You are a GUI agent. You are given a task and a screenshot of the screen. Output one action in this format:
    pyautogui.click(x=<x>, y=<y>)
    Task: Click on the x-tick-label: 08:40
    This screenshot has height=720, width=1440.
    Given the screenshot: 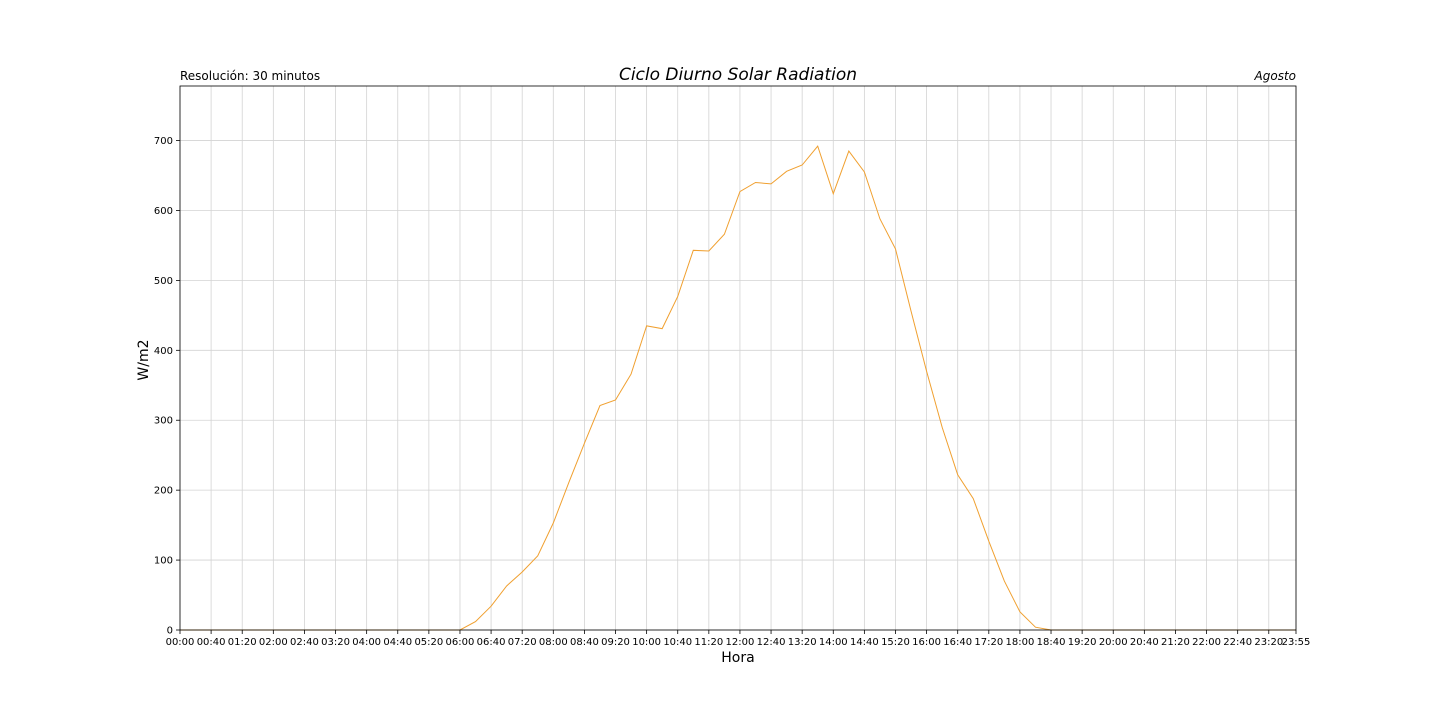 What is the action you would take?
    pyautogui.click(x=584, y=642)
    